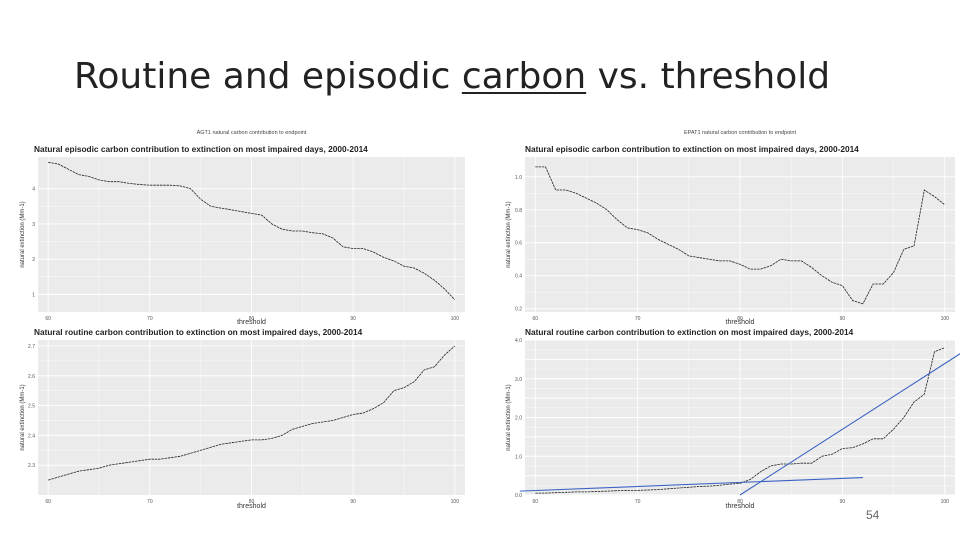 The width and height of the screenshot is (960, 540). Describe the element at coordinates (31, 407) in the screenshot. I see `y-tick-label: 2.5` at that location.